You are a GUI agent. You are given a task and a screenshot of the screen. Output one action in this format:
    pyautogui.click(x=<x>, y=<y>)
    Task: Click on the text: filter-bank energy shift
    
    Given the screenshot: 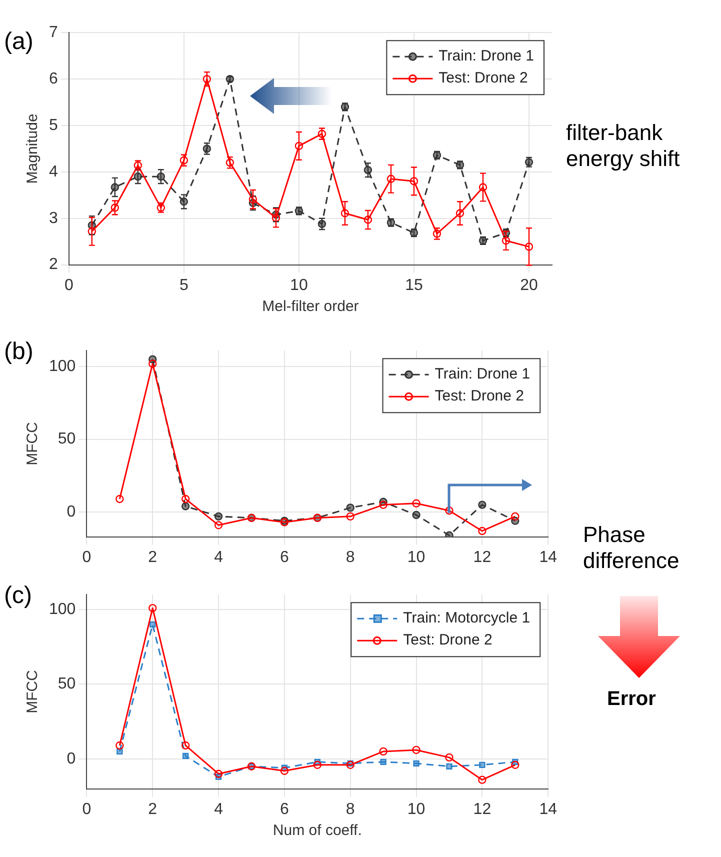 What is the action you would take?
    pyautogui.click(x=623, y=146)
    